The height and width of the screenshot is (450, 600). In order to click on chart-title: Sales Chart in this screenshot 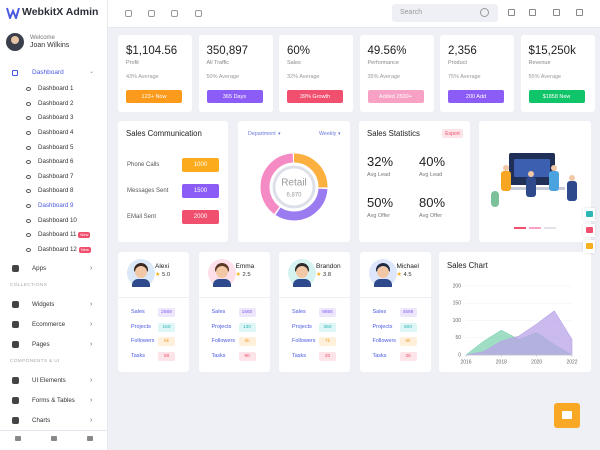, I will do `click(468, 265)`.